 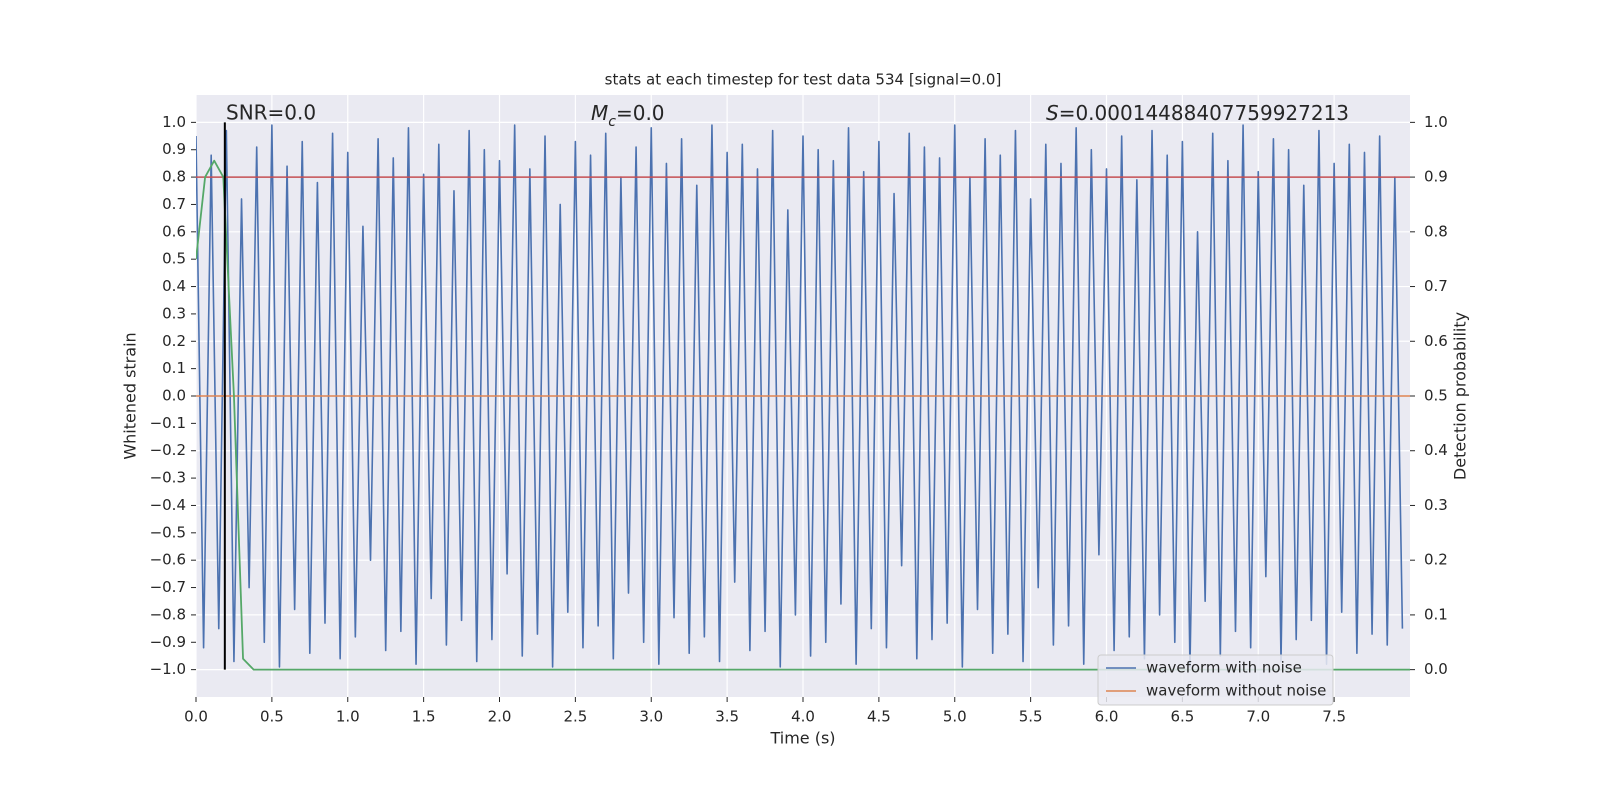 I want to click on y-tick-label: 0.3, so click(x=174, y=313).